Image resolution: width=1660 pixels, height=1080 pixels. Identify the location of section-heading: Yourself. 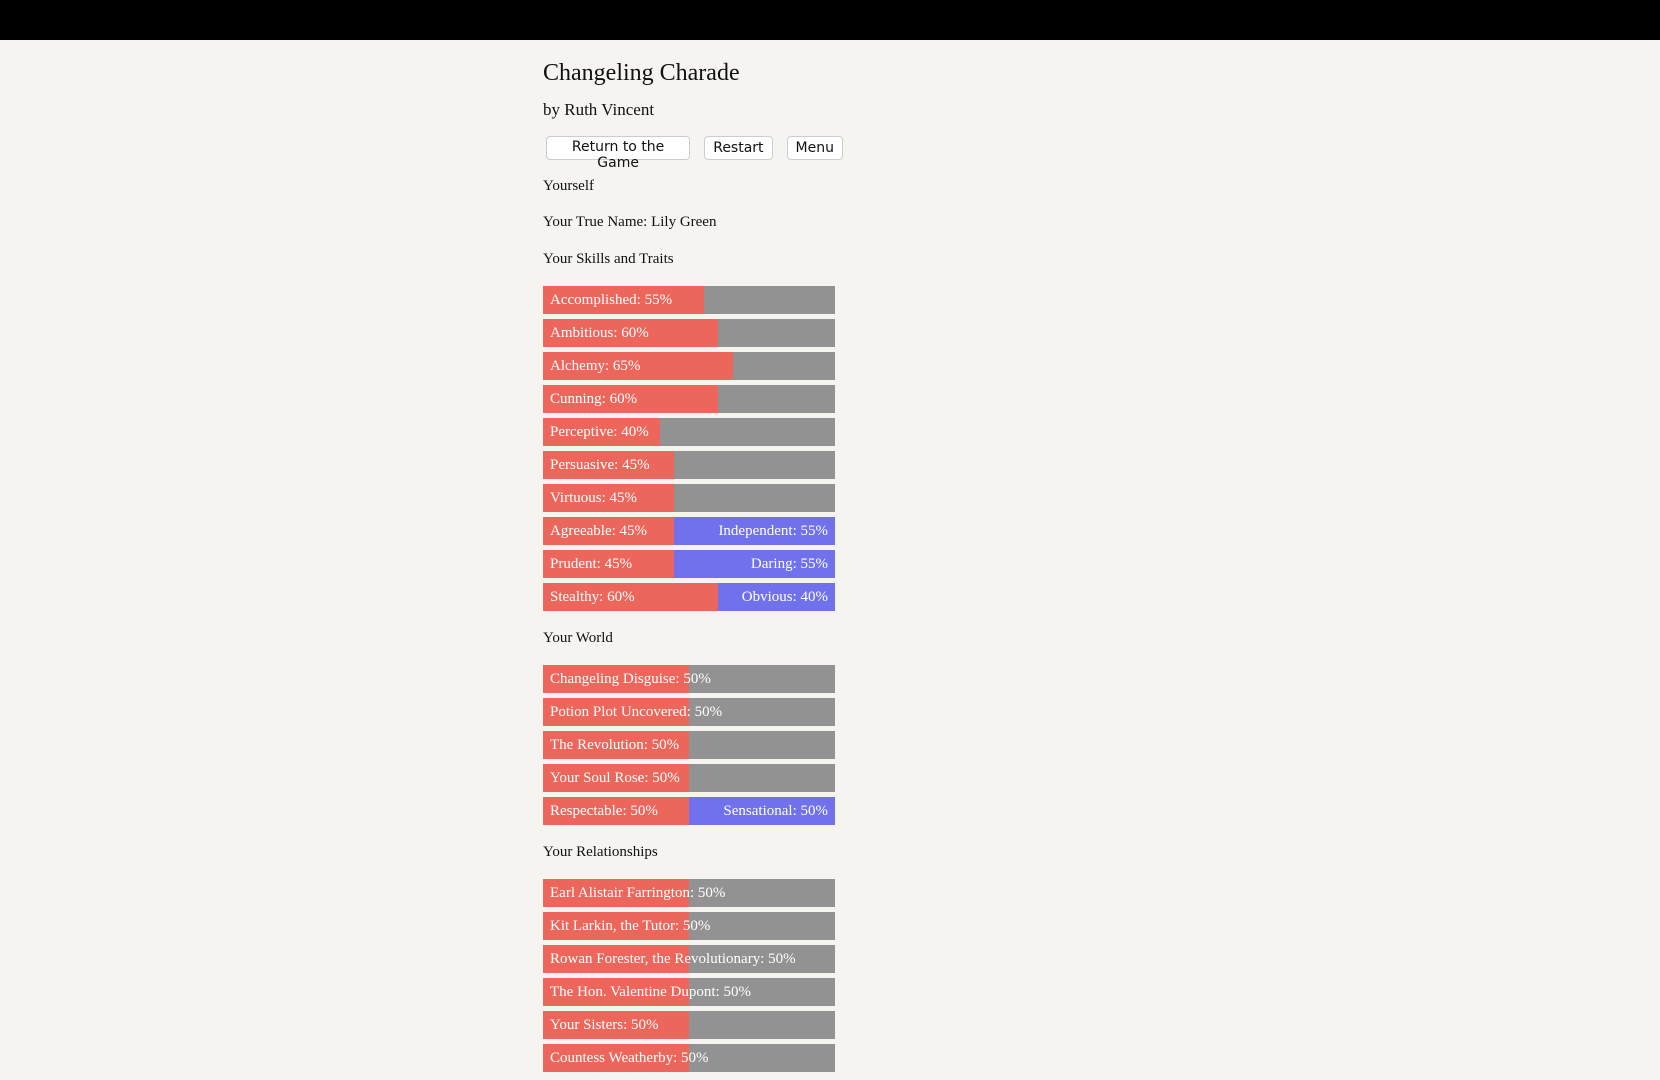
(568, 186).